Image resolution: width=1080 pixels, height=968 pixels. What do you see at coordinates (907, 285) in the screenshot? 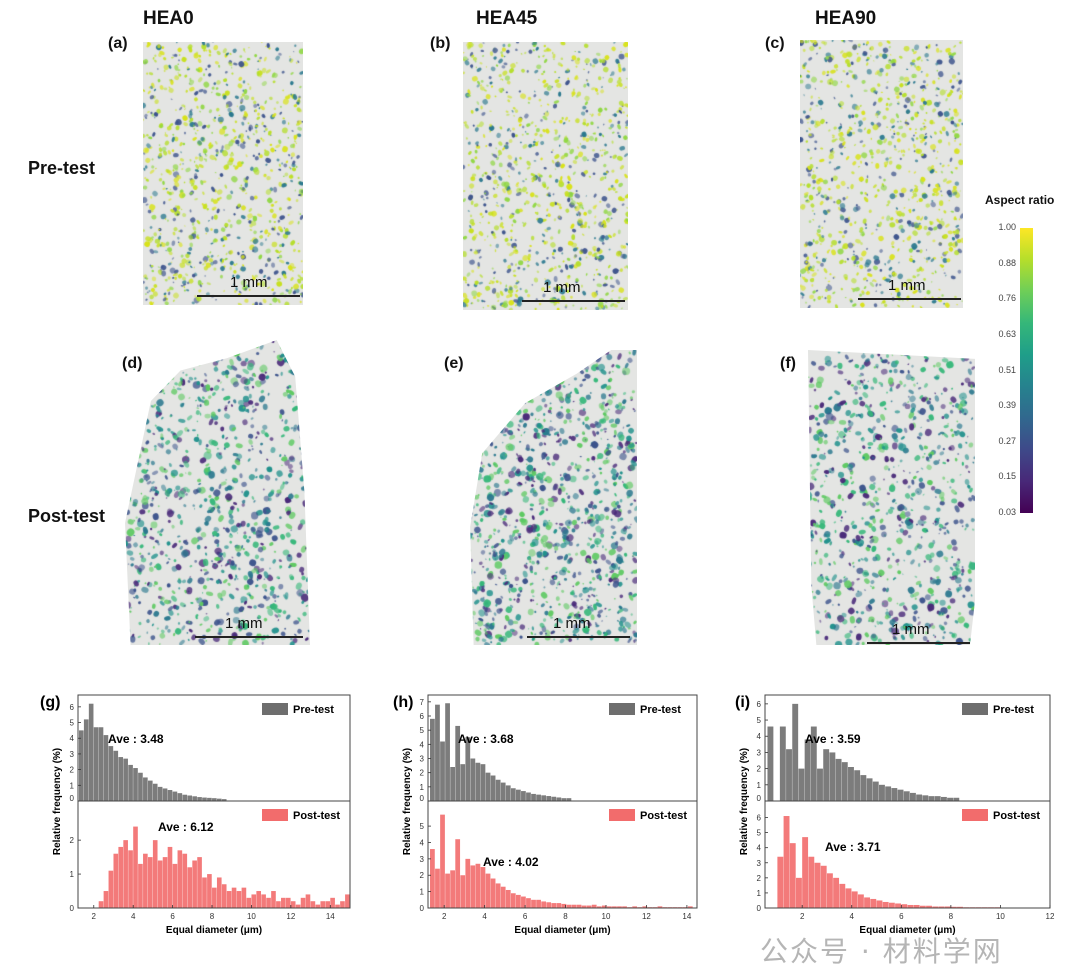
I see `scale-label-c: 1 mm` at bounding box center [907, 285].